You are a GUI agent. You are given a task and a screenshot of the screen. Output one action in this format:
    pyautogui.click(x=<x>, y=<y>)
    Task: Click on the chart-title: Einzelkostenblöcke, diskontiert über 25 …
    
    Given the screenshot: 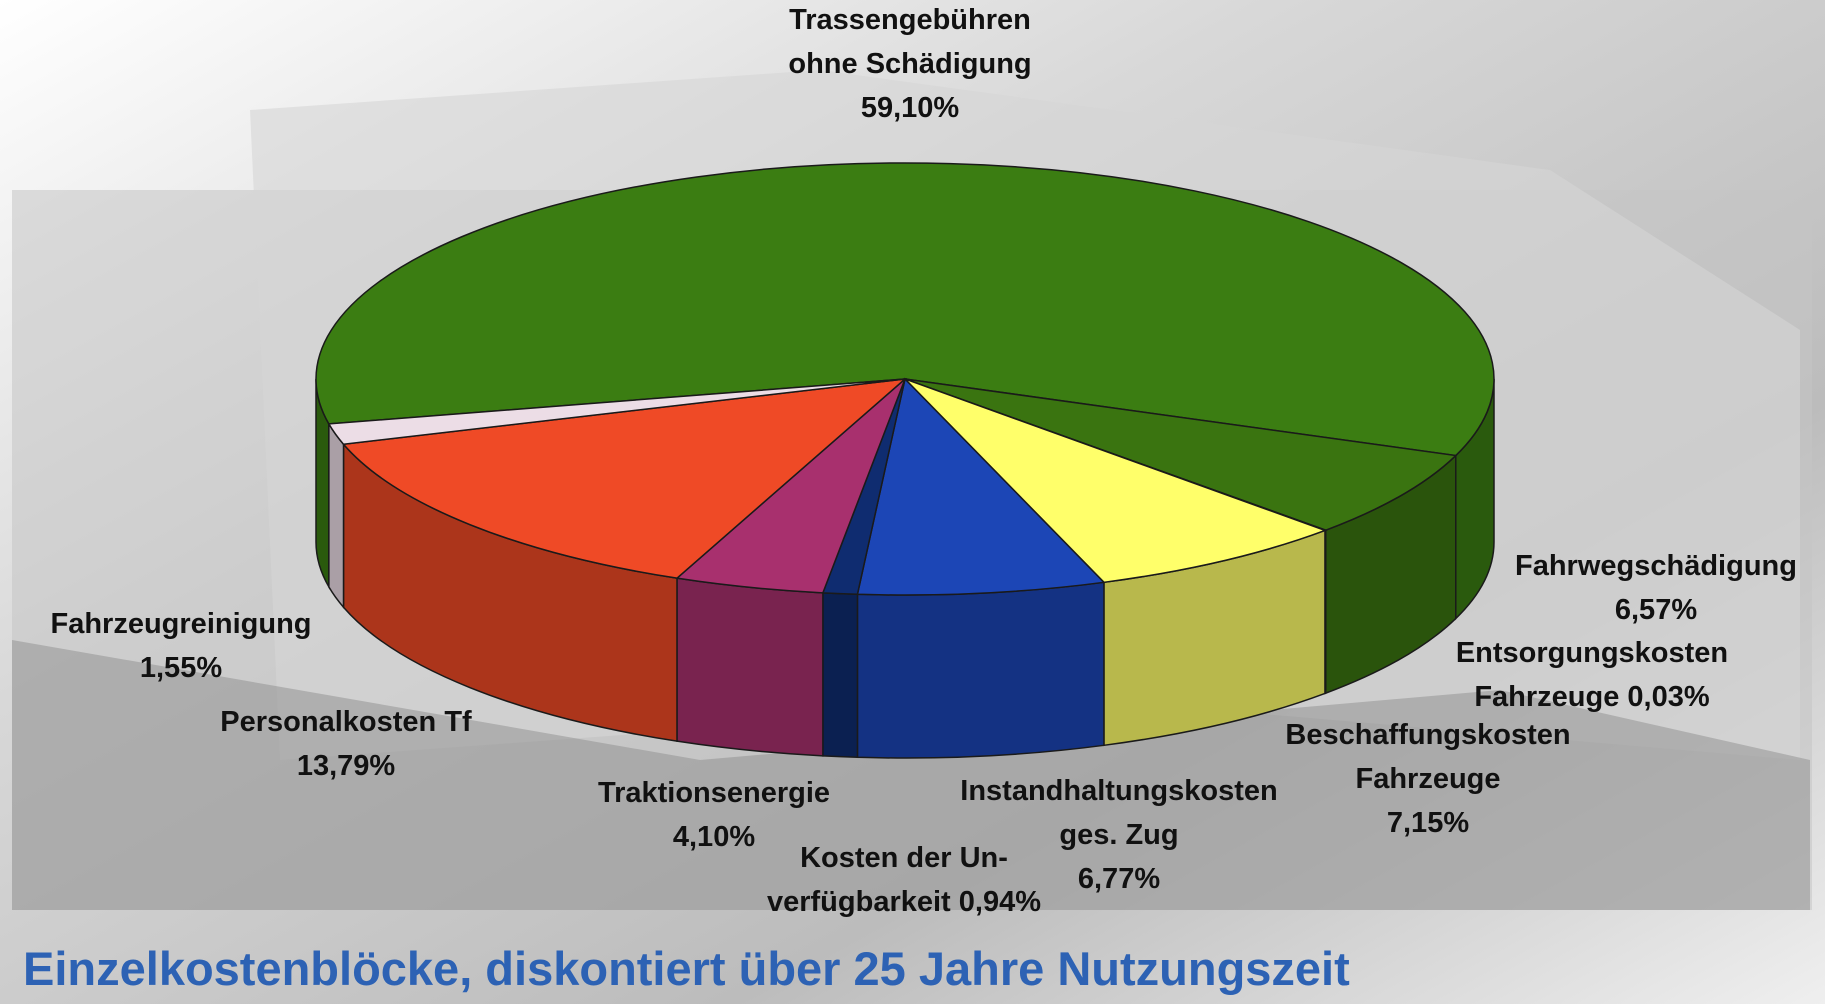 What is the action you would take?
    pyautogui.click(x=686, y=968)
    